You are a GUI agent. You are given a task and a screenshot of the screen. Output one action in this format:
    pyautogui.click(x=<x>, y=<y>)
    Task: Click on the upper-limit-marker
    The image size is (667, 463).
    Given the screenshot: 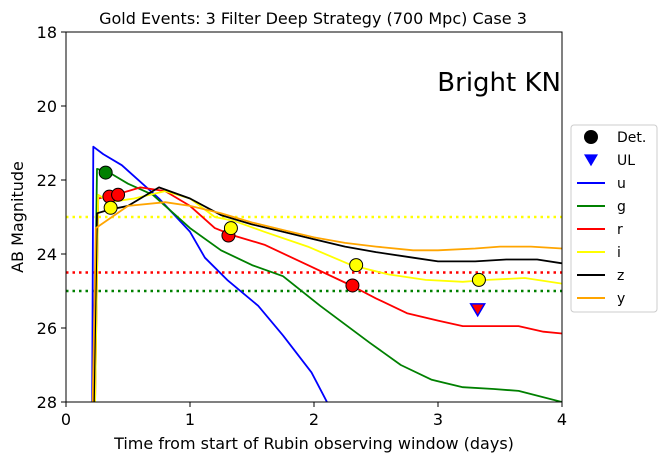 What is the action you would take?
    pyautogui.click(x=477, y=310)
    